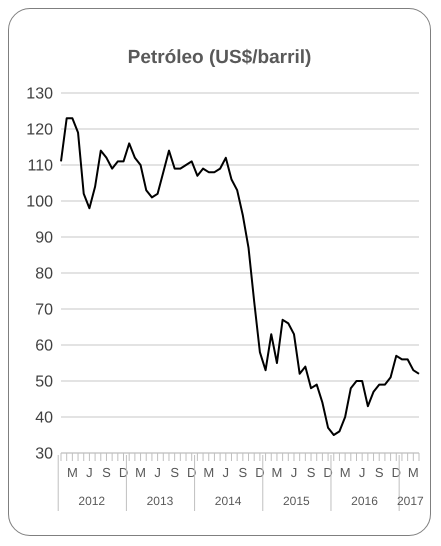 This screenshot has width=441, height=546. What do you see at coordinates (44, 274) in the screenshot?
I see `y-tick-label: 80` at bounding box center [44, 274].